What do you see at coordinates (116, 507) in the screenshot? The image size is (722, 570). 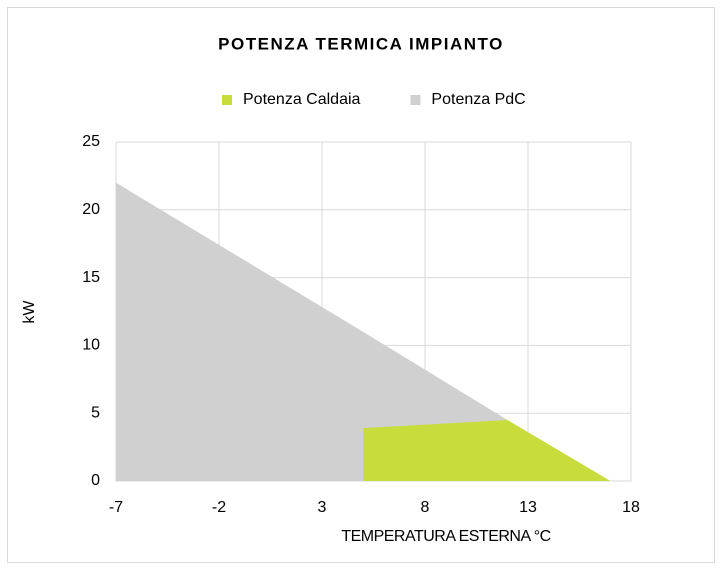 I see `x-tick-label: -7` at bounding box center [116, 507].